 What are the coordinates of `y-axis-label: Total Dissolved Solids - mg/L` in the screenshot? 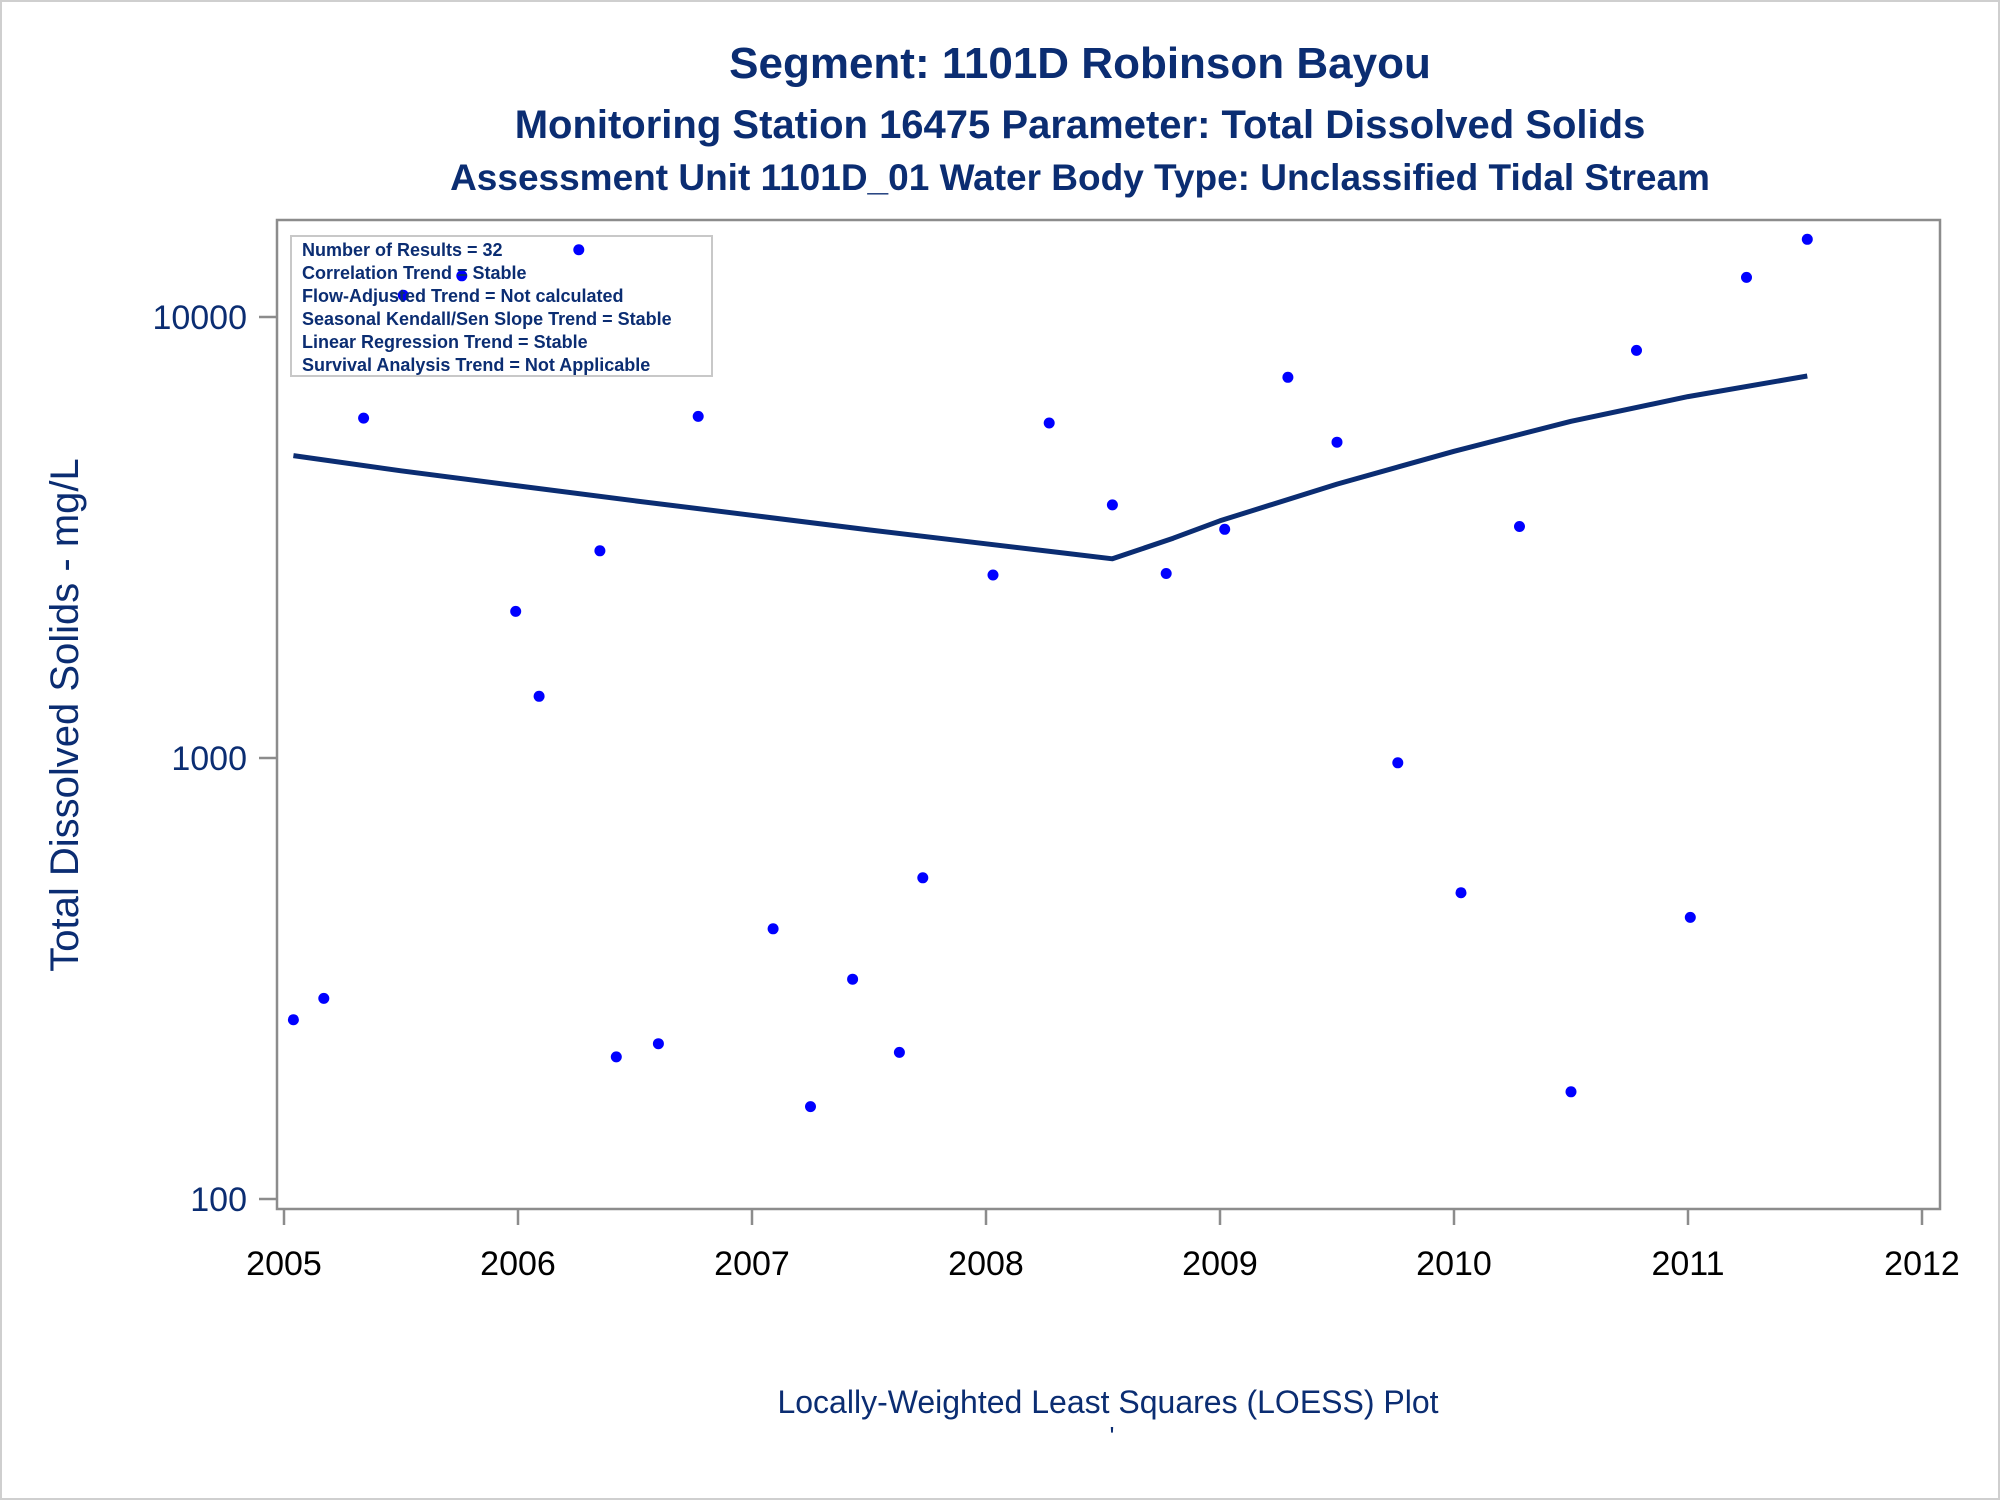 It's located at (65, 715).